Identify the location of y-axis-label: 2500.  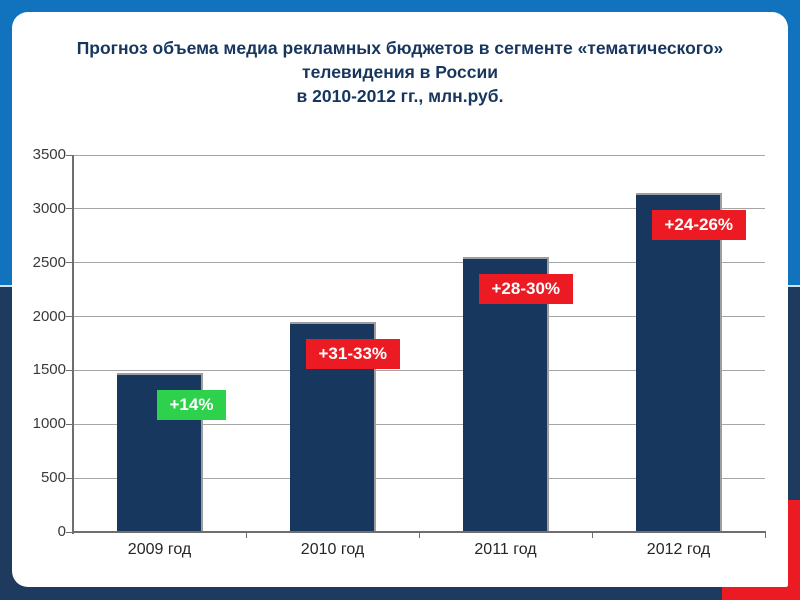
(49, 262).